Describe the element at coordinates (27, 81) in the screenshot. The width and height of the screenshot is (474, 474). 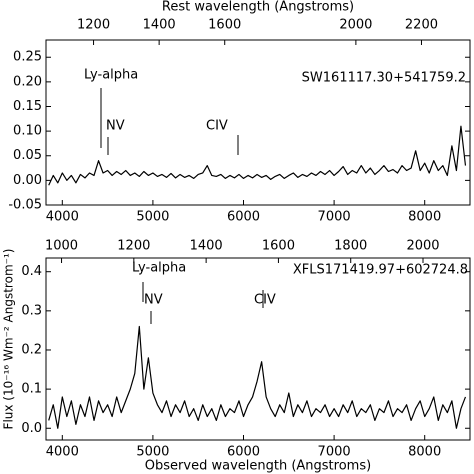
I see `y-tick-label: 0.20` at that location.